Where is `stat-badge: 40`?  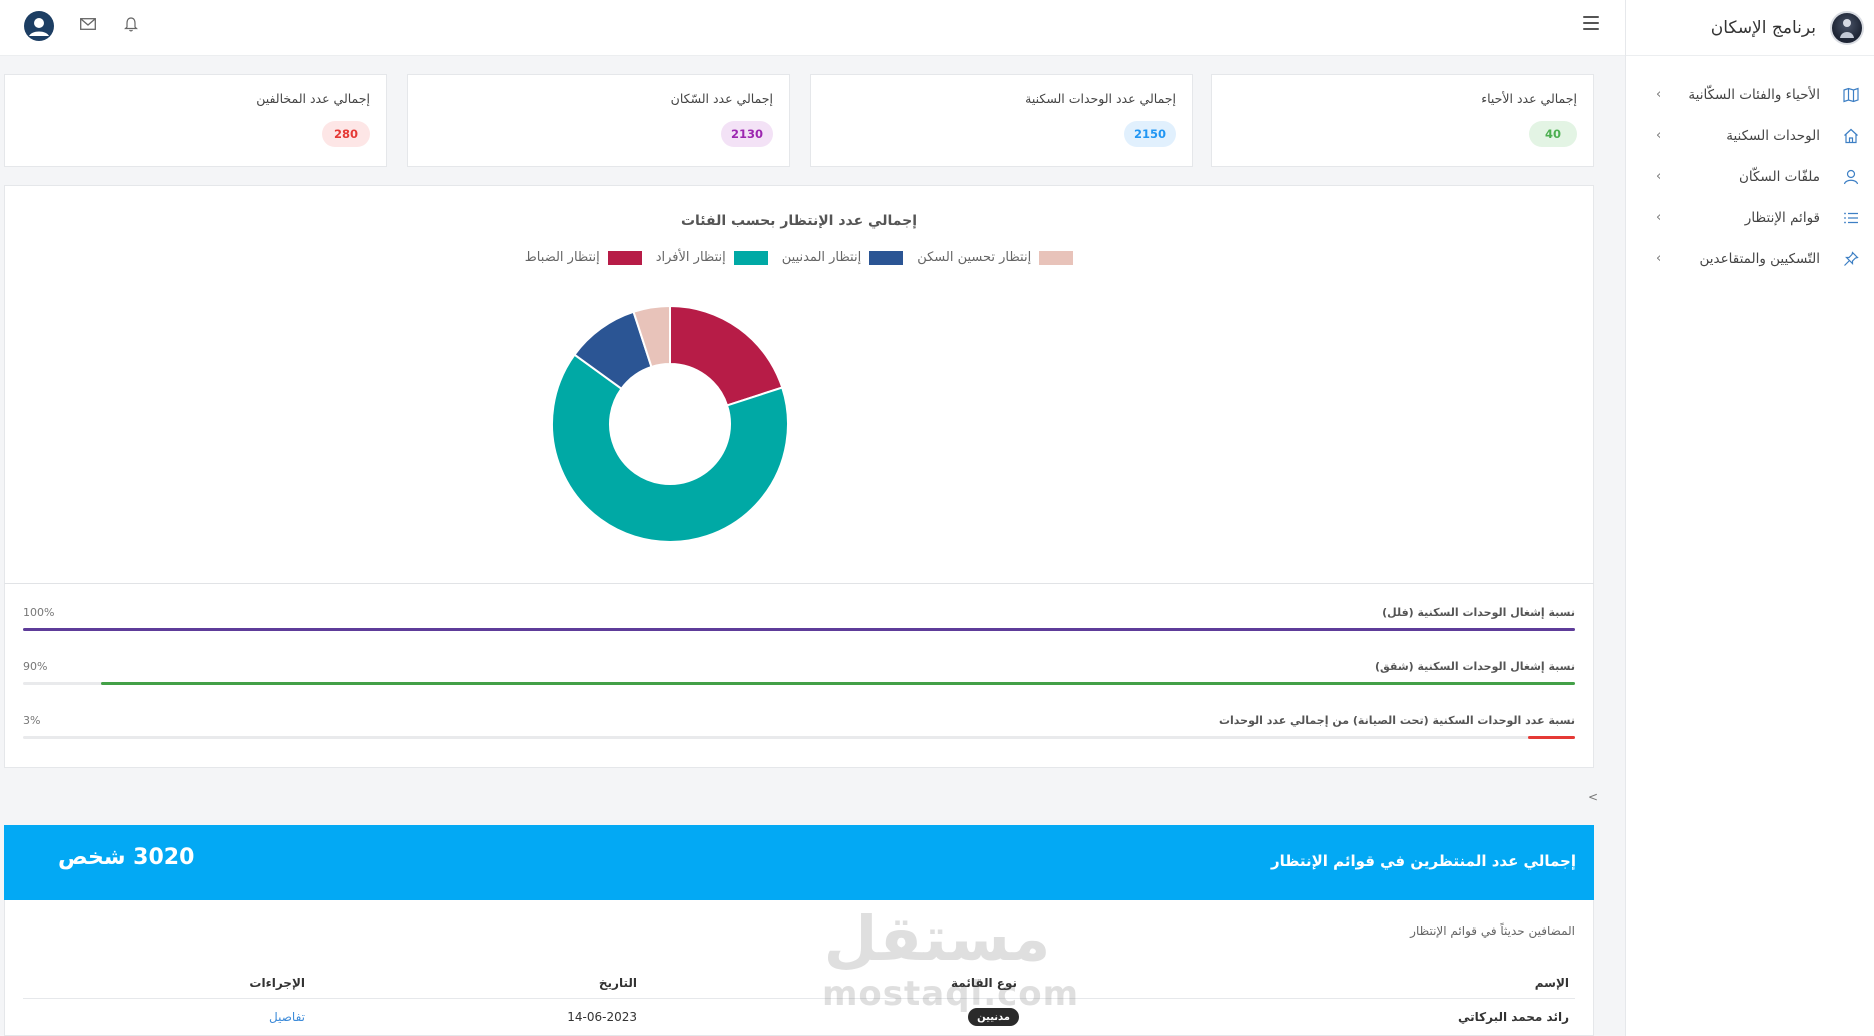 stat-badge: 40 is located at coordinates (1553, 134).